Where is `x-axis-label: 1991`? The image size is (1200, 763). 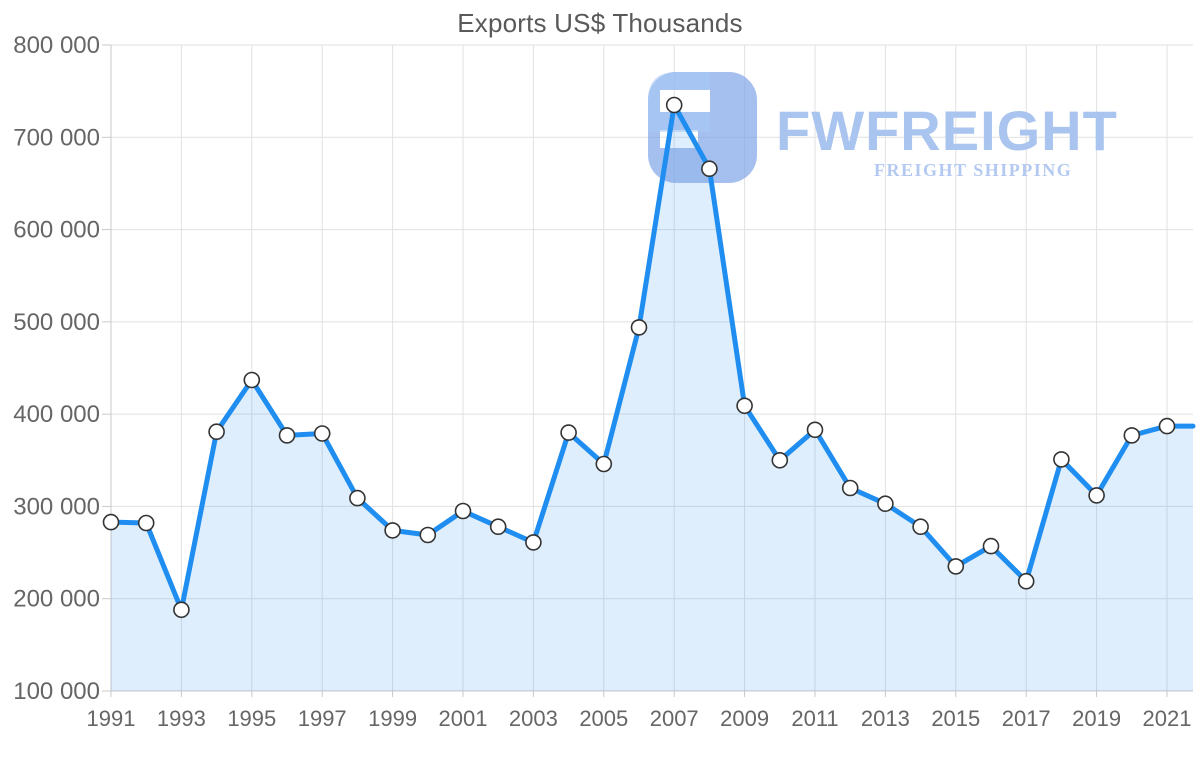 x-axis-label: 1991 is located at coordinates (111, 718).